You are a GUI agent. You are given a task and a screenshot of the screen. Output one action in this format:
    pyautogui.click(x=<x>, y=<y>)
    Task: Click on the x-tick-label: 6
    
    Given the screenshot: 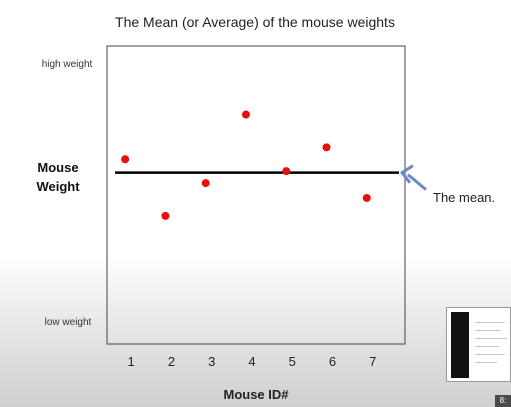 What is the action you would take?
    pyautogui.click(x=332, y=361)
    